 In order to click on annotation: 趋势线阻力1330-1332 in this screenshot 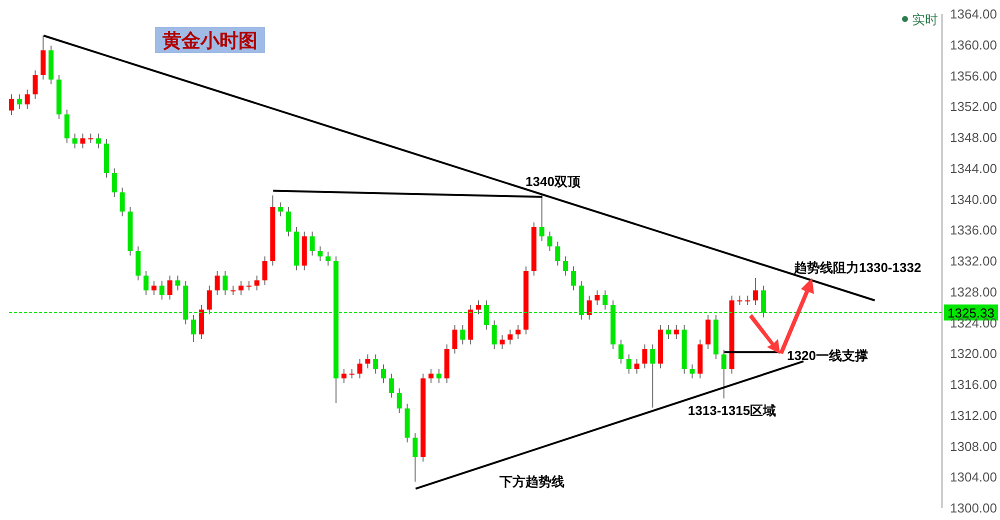, I will do `click(857, 267)`.